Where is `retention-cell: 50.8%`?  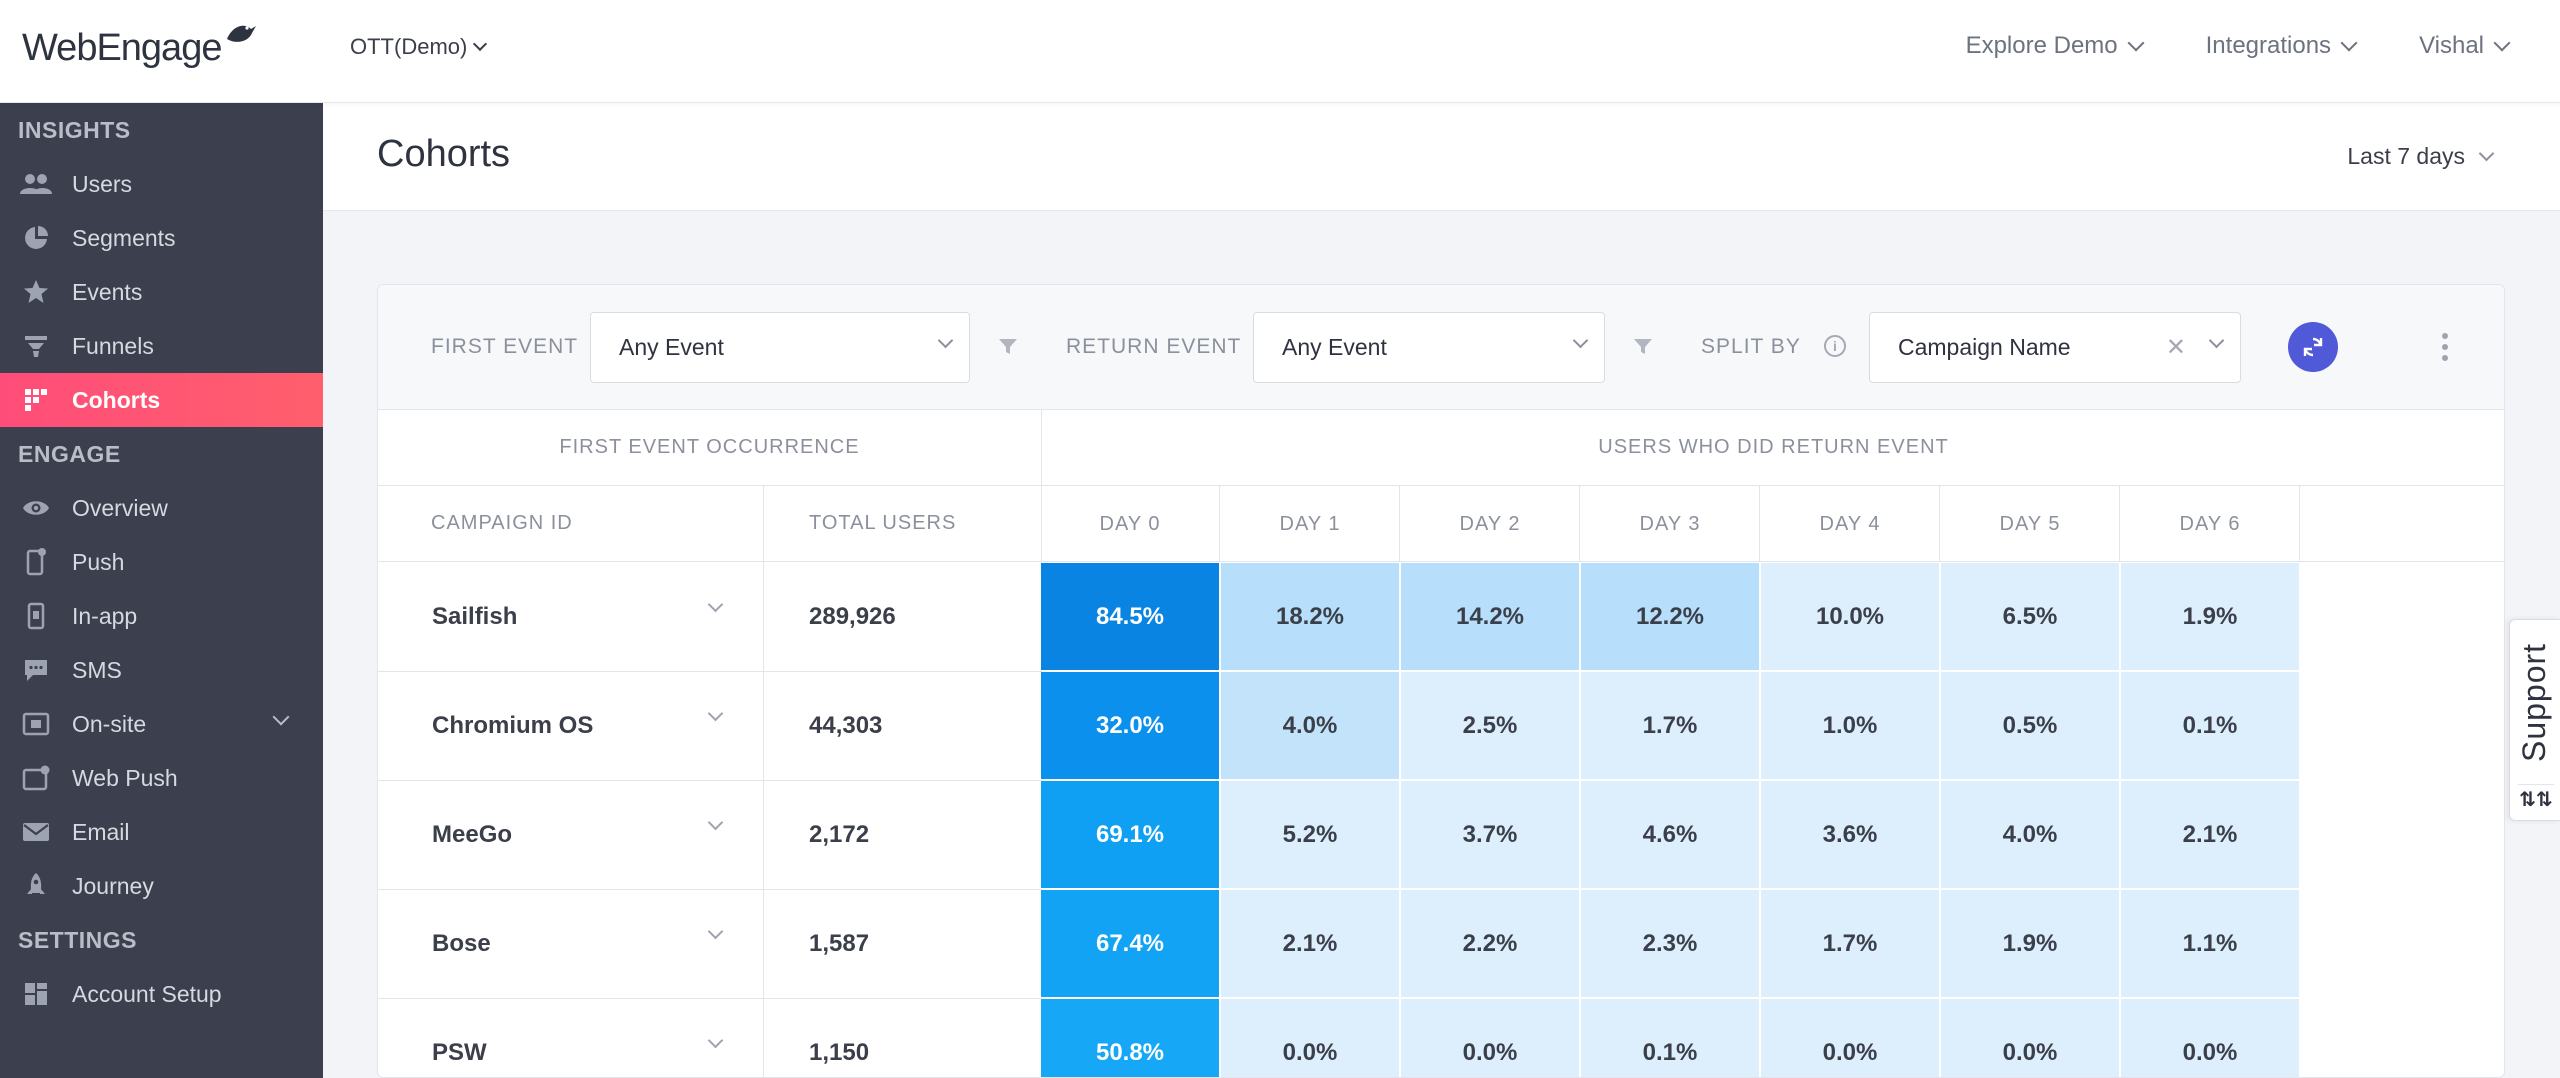
retention-cell: 50.8% is located at coordinates (1130, 1038).